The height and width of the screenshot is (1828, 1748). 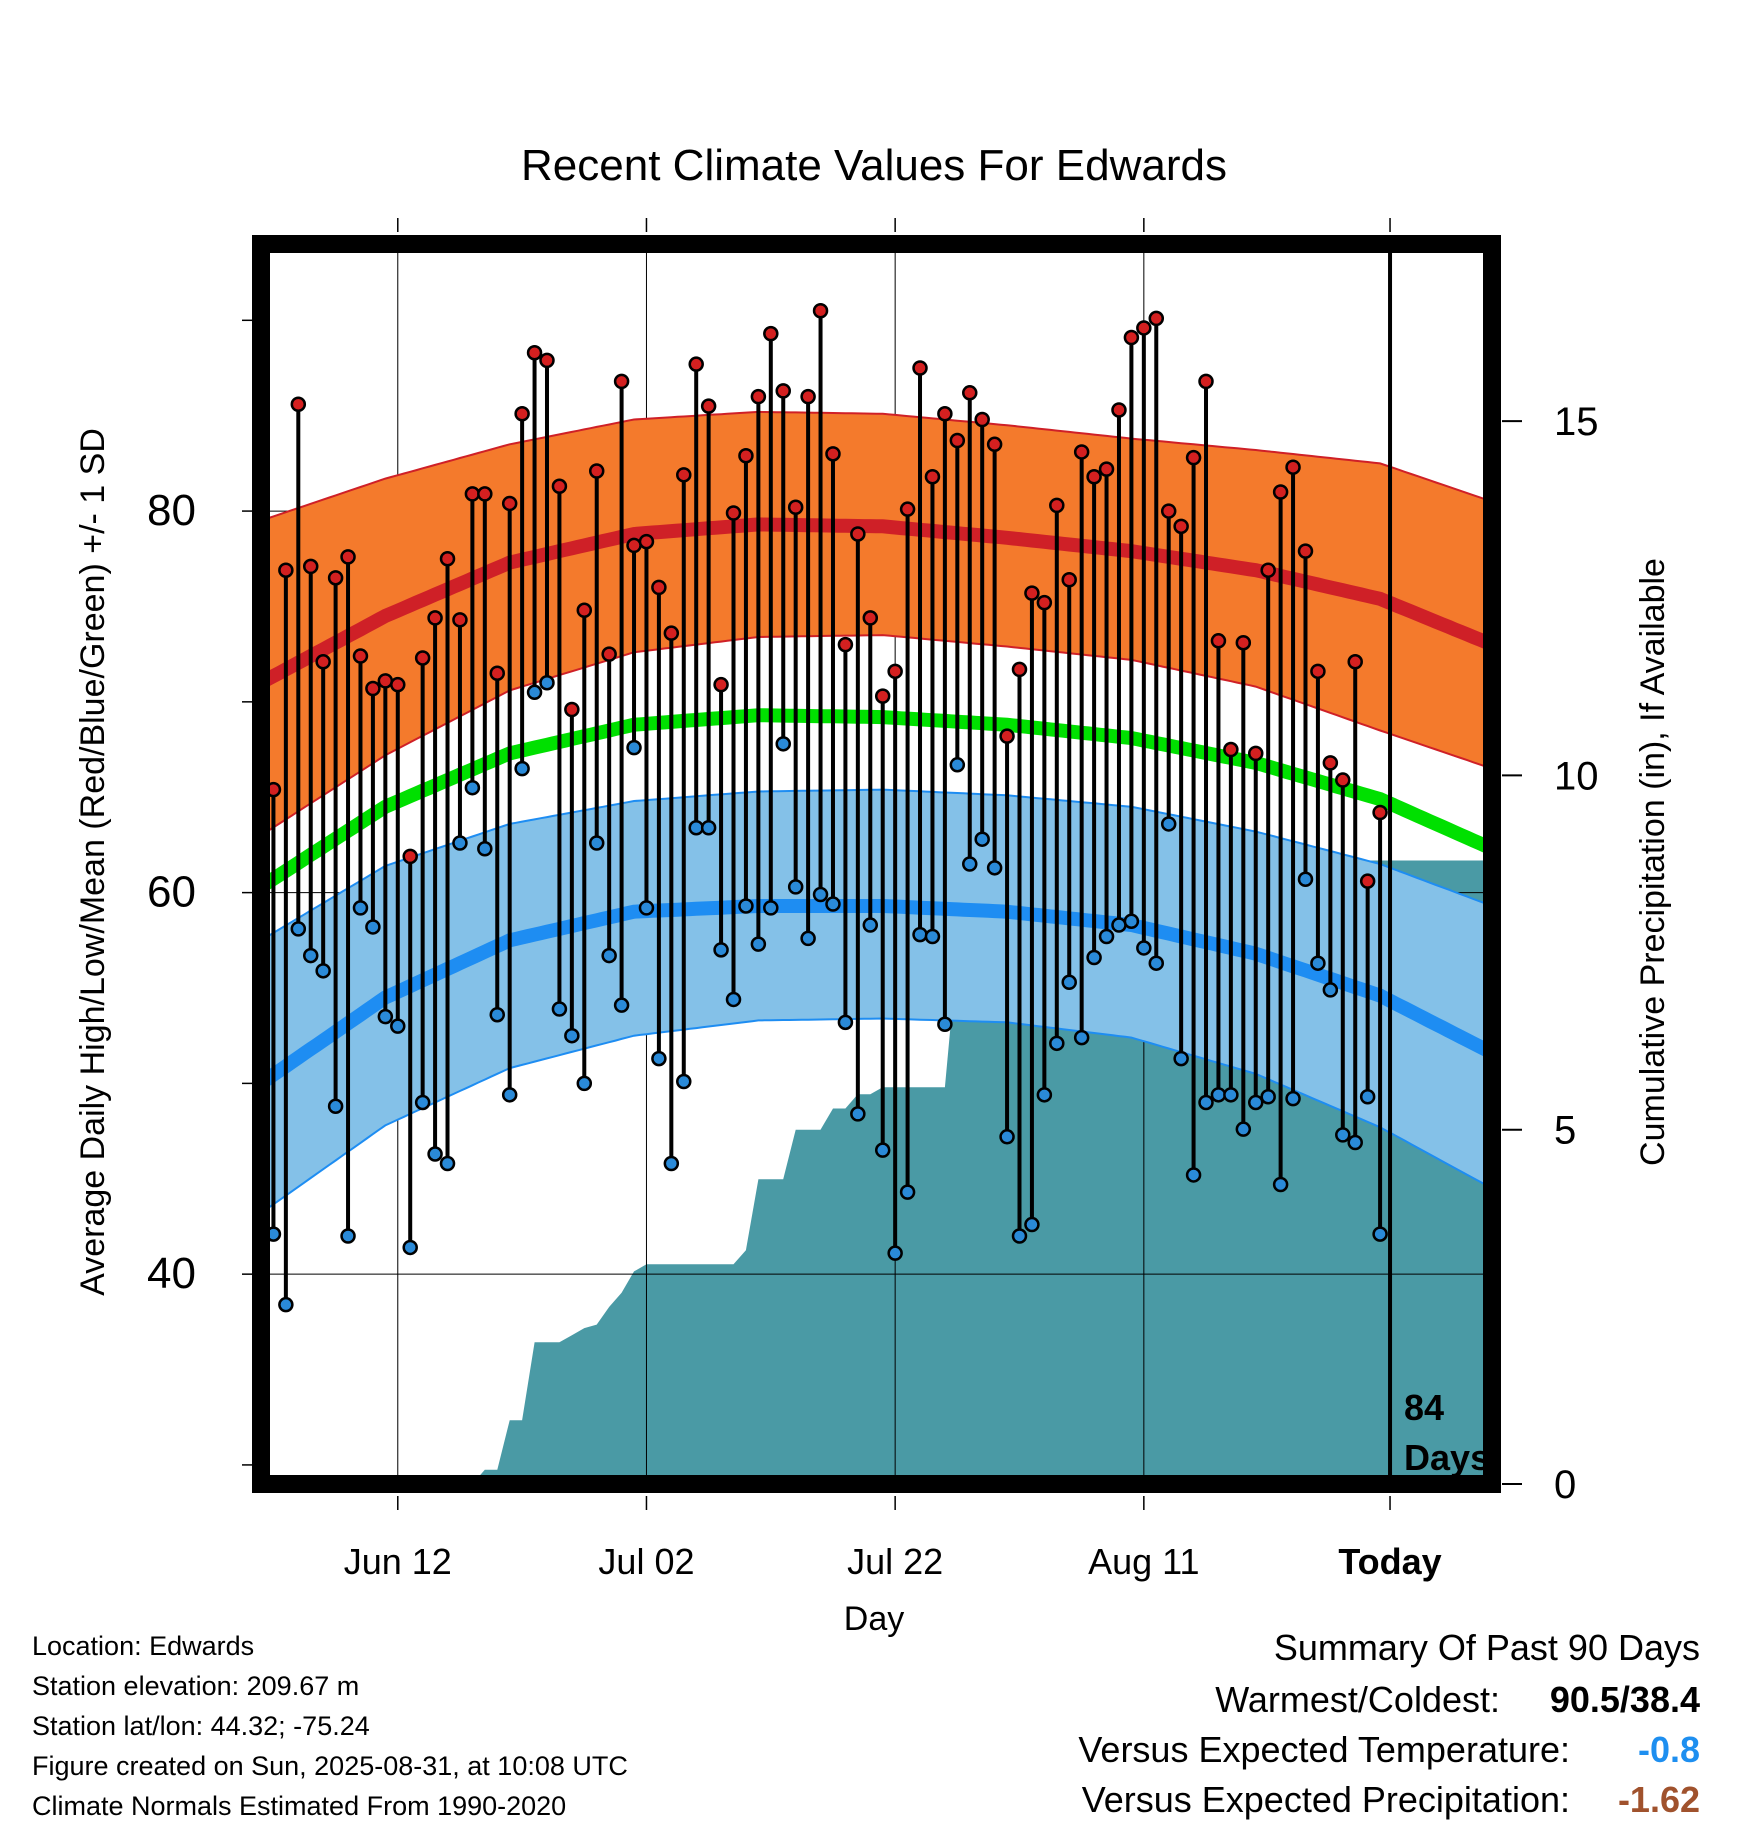 What do you see at coordinates (1357, 1699) in the screenshot?
I see `summary-warm-cold-label: Warmest/Coldest:` at bounding box center [1357, 1699].